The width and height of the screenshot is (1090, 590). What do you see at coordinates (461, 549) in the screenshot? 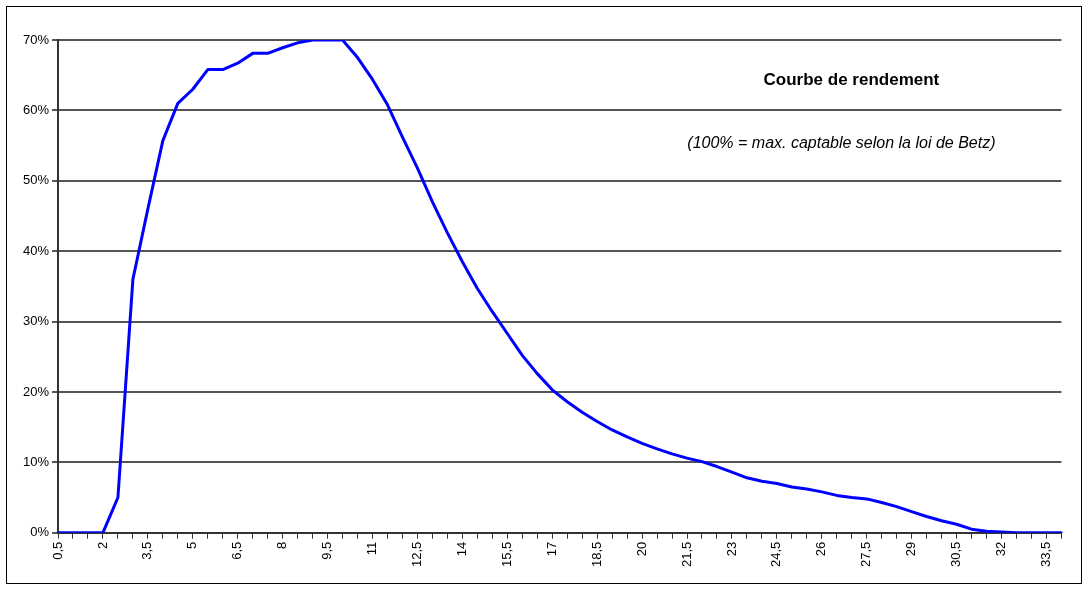
I see `x-tick-label: 14` at bounding box center [461, 549].